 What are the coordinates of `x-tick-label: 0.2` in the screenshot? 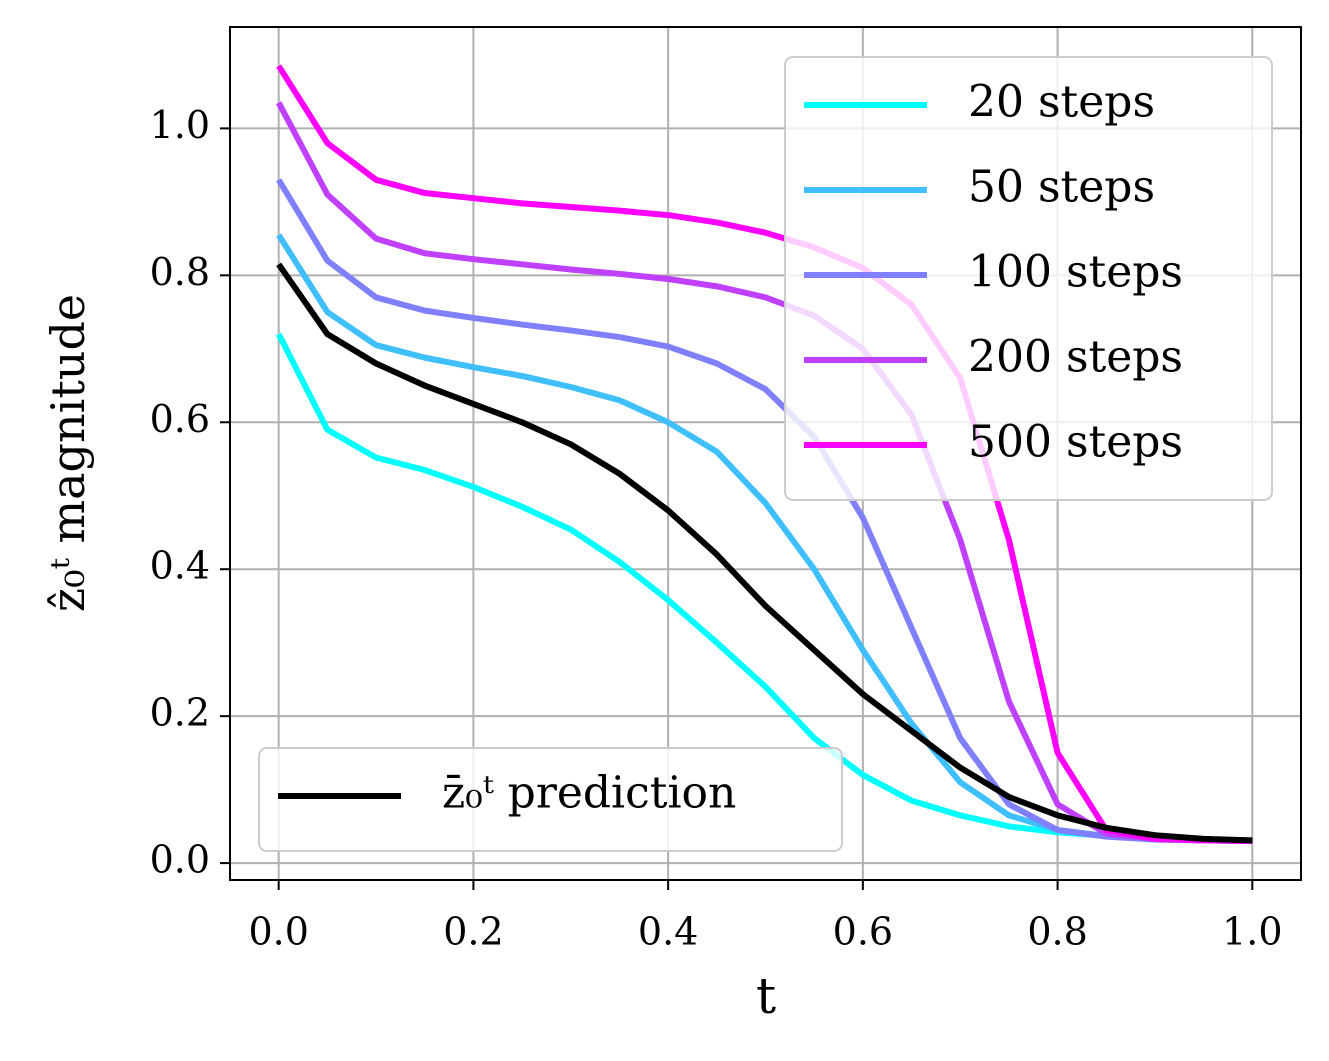 It's located at (473, 932).